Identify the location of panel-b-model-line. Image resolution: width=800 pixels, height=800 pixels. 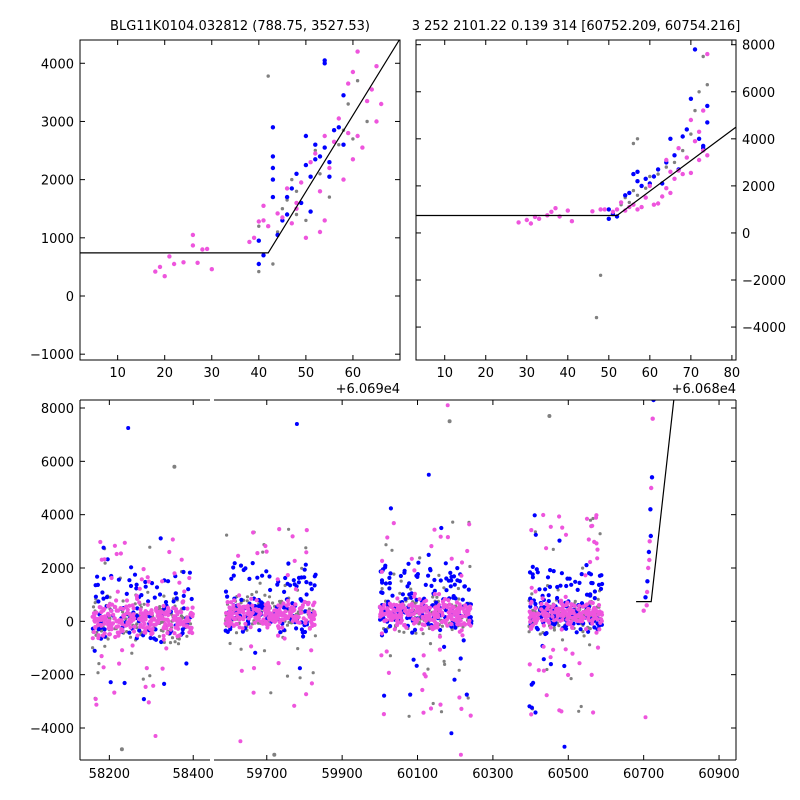
(576, 171).